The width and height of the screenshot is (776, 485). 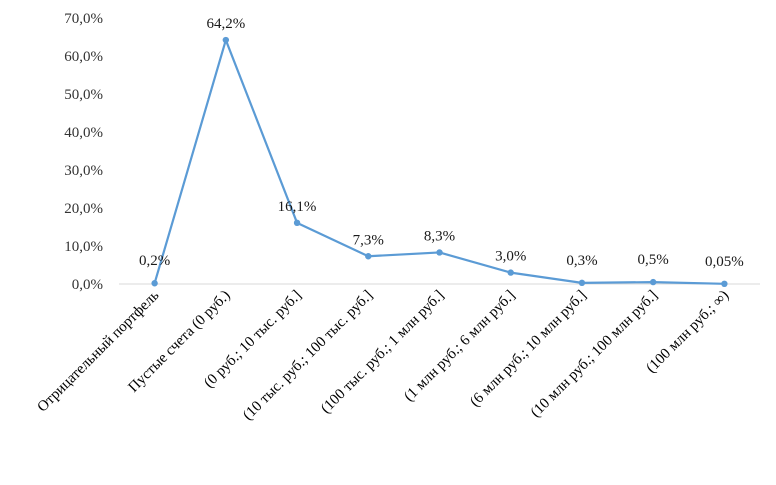 What do you see at coordinates (510, 257) in the screenshot?
I see `data-label: 3,0%` at bounding box center [510, 257].